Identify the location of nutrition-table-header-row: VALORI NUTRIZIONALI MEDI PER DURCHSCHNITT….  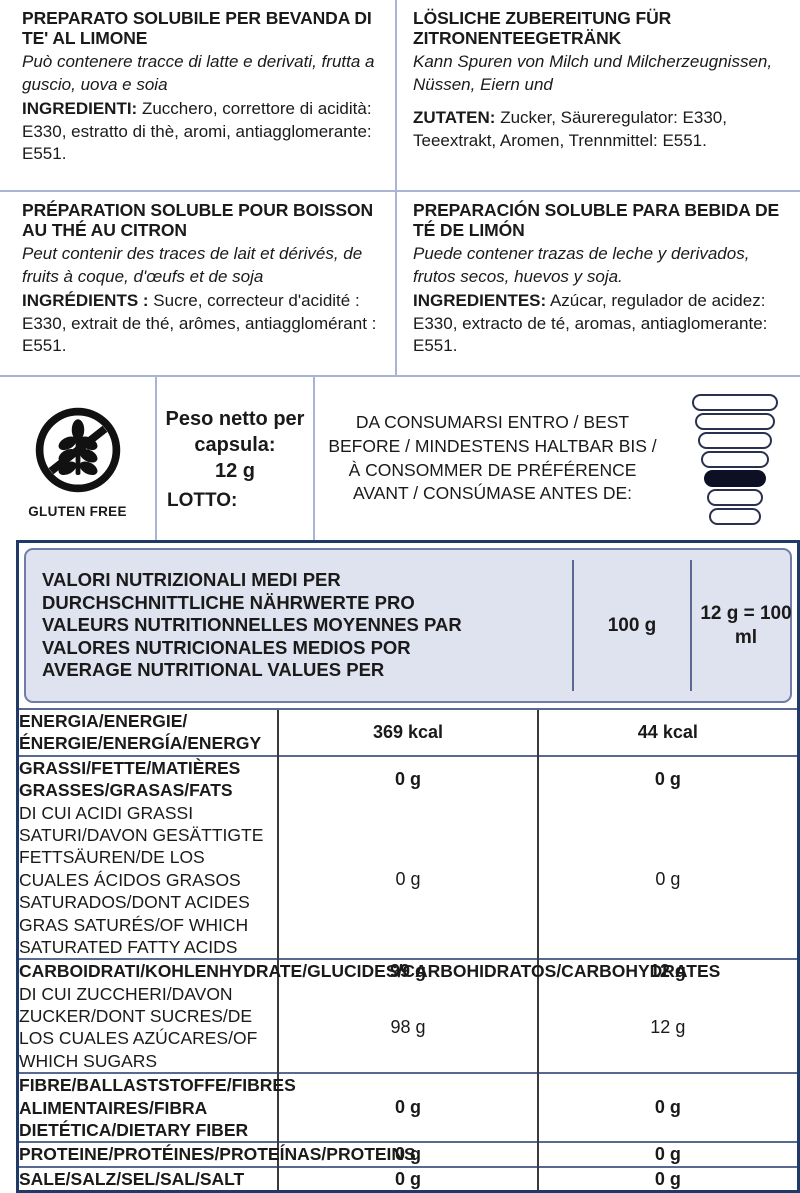
(408, 626).